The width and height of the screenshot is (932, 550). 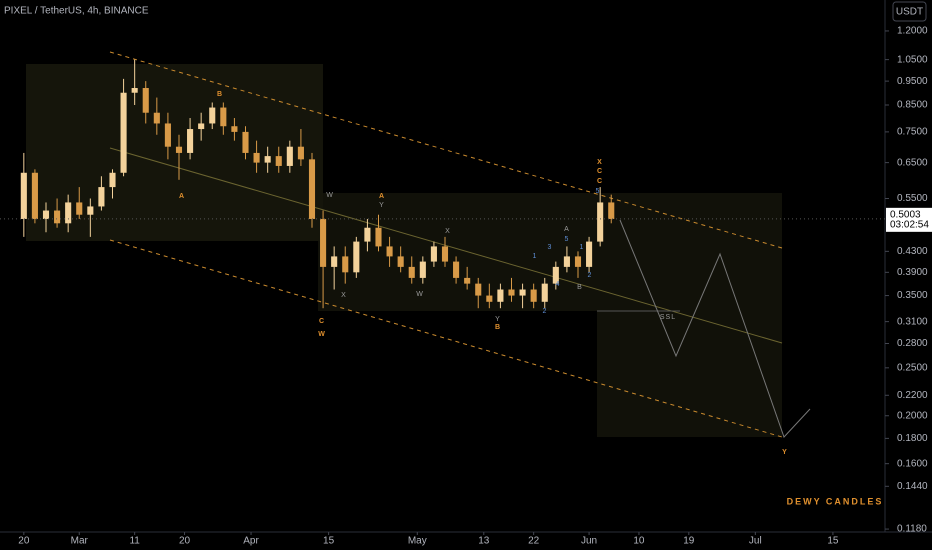 What do you see at coordinates (912, 321) in the screenshot?
I see `y-tick-label: 0.3100` at bounding box center [912, 321].